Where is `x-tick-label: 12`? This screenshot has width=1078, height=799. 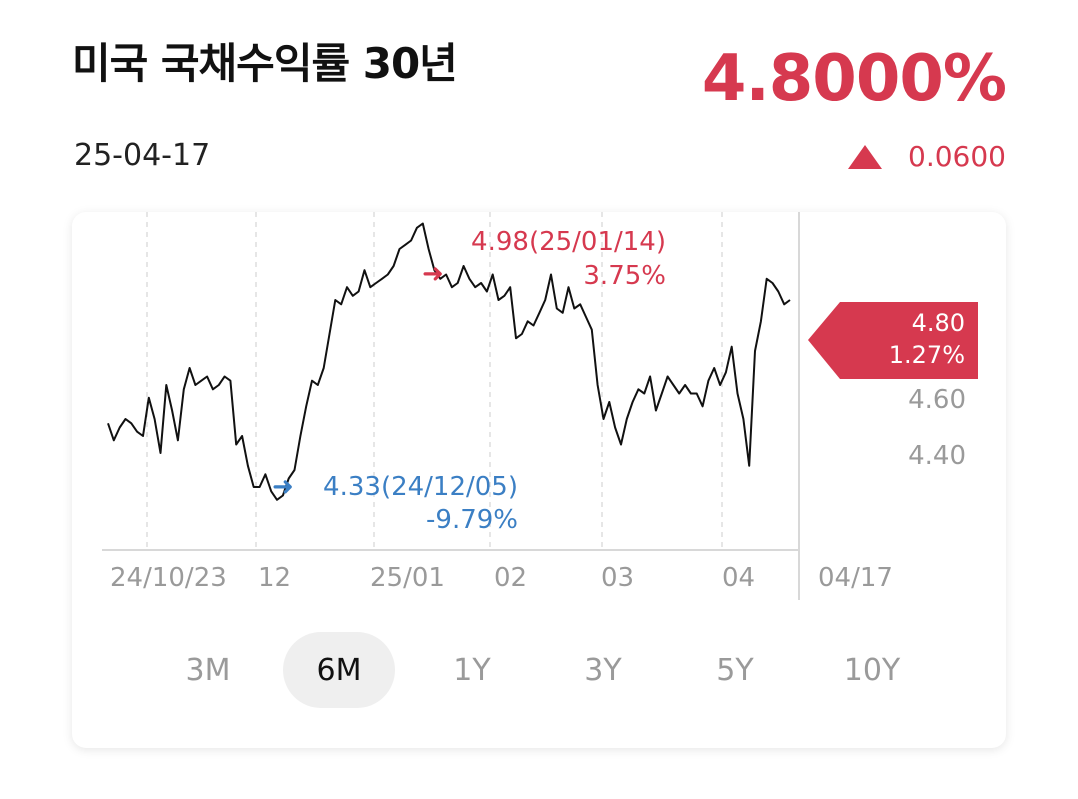 x-tick-label: 12 is located at coordinates (274, 578).